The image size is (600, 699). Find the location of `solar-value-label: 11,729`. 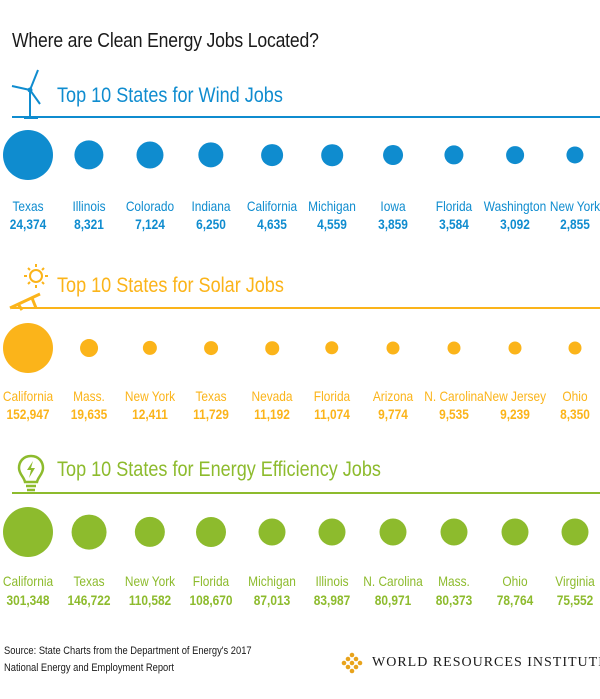

solar-value-label: 11,729 is located at coordinates (211, 414).